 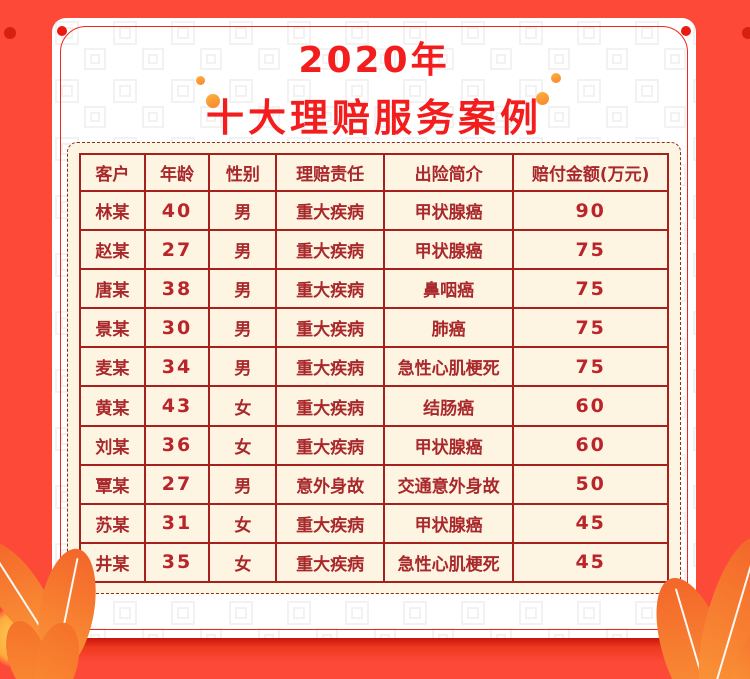 I want to click on table-row: 林某 40 男重大疾病 甲状腺癌 90, so click(x=374, y=210).